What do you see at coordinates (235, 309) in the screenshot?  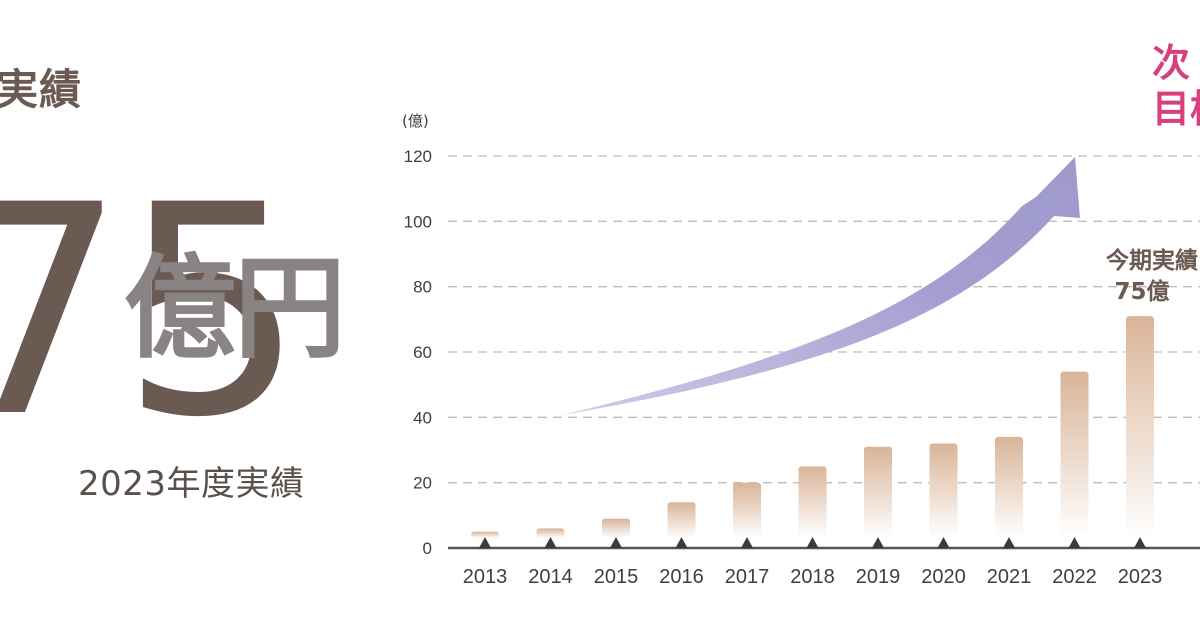 I see `headline-unit: 億円` at bounding box center [235, 309].